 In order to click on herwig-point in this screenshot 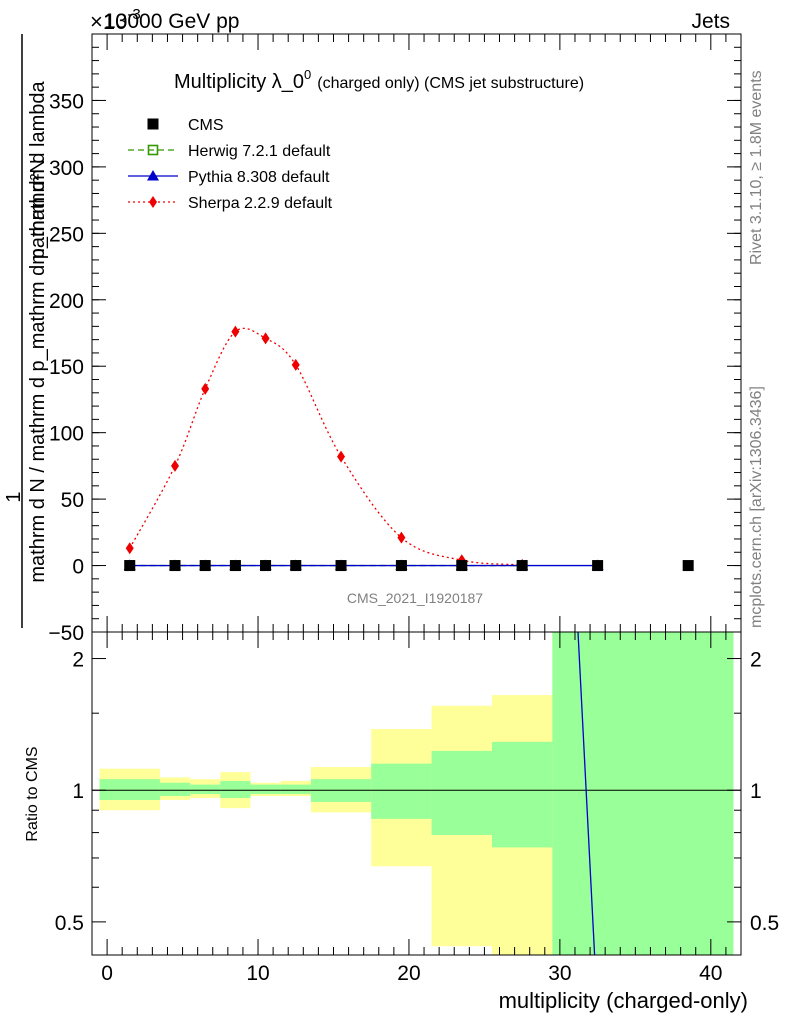, I will do `click(153, 150)`.